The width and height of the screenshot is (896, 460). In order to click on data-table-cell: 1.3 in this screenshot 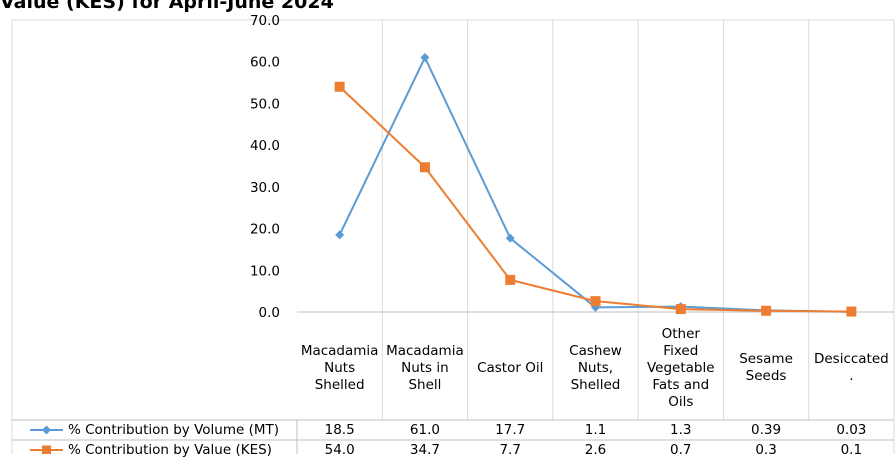, I will do `click(681, 430)`.